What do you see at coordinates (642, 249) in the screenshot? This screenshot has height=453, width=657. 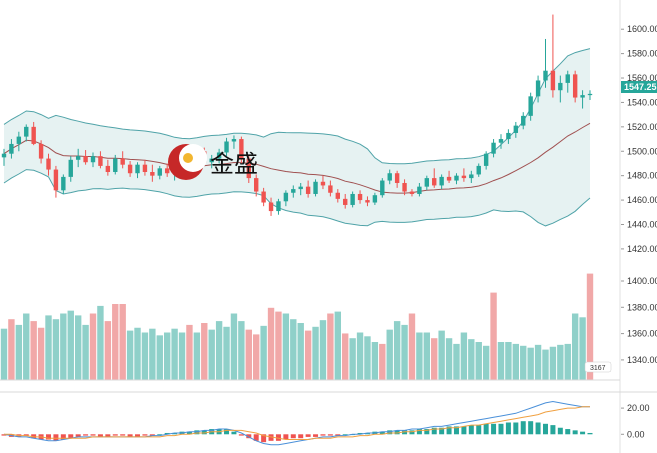 I see `price-tick-label: 1420.00` at bounding box center [642, 249].